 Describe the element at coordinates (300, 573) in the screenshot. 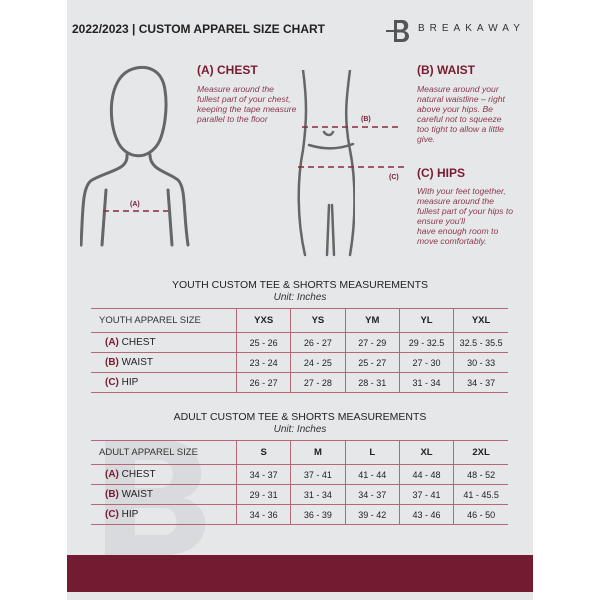

I see `footer-band` at that location.